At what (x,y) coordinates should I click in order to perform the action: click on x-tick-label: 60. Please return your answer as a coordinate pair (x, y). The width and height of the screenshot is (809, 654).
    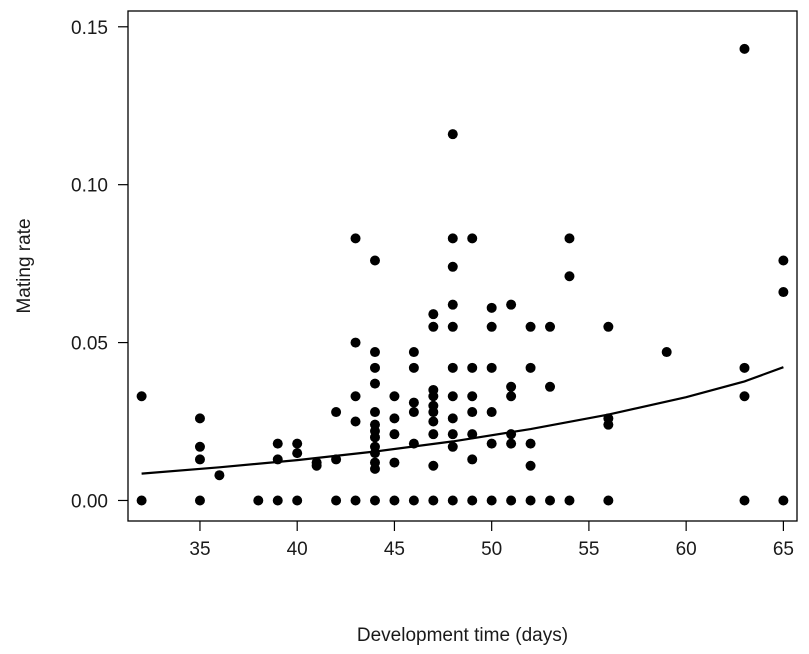
    Looking at the image, I should click on (686, 549).